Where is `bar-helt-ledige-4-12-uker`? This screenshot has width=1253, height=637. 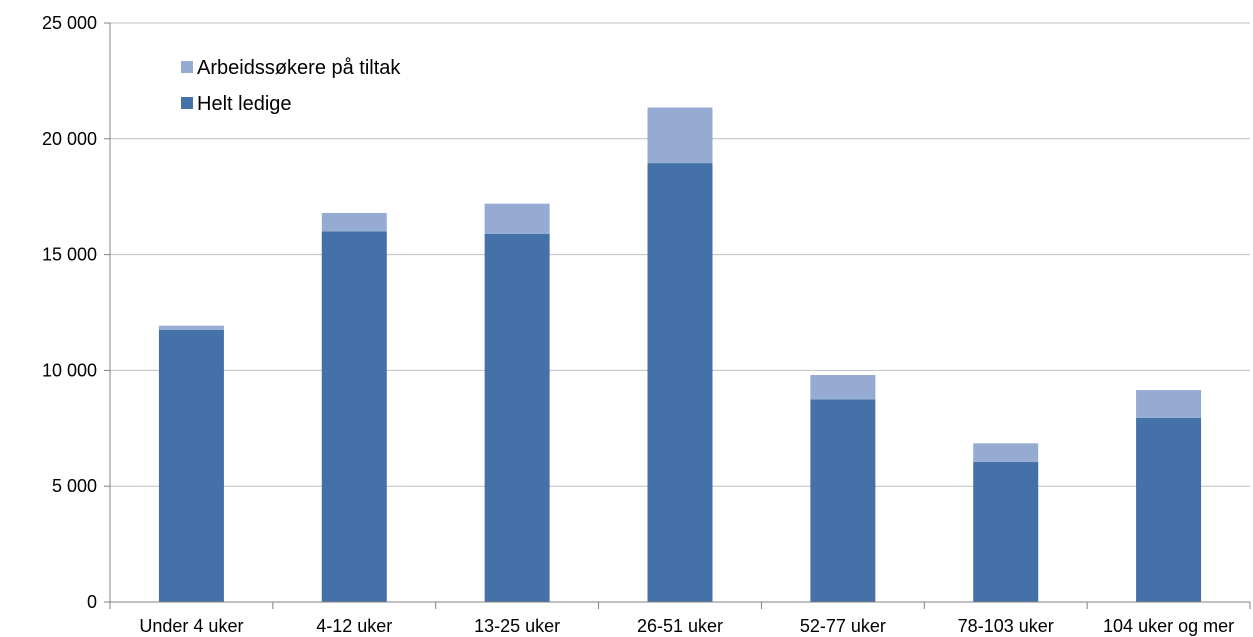 bar-helt-ledige-4-12-uker is located at coordinates (354, 416).